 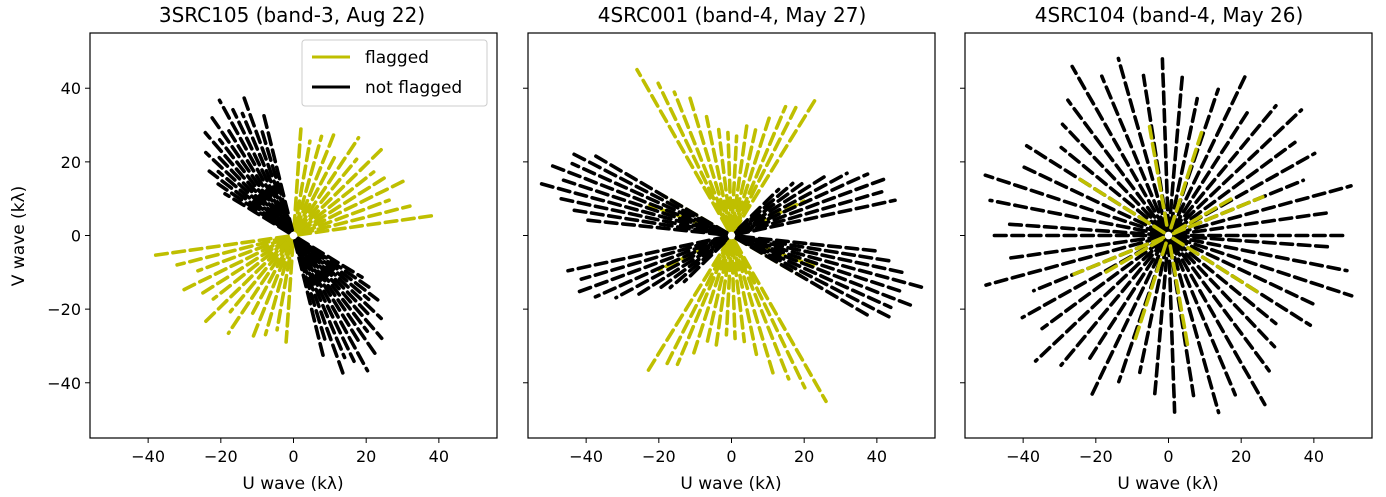 What do you see at coordinates (413, 88) in the screenshot?
I see `legend-not-flagged-label: not flagged` at bounding box center [413, 88].